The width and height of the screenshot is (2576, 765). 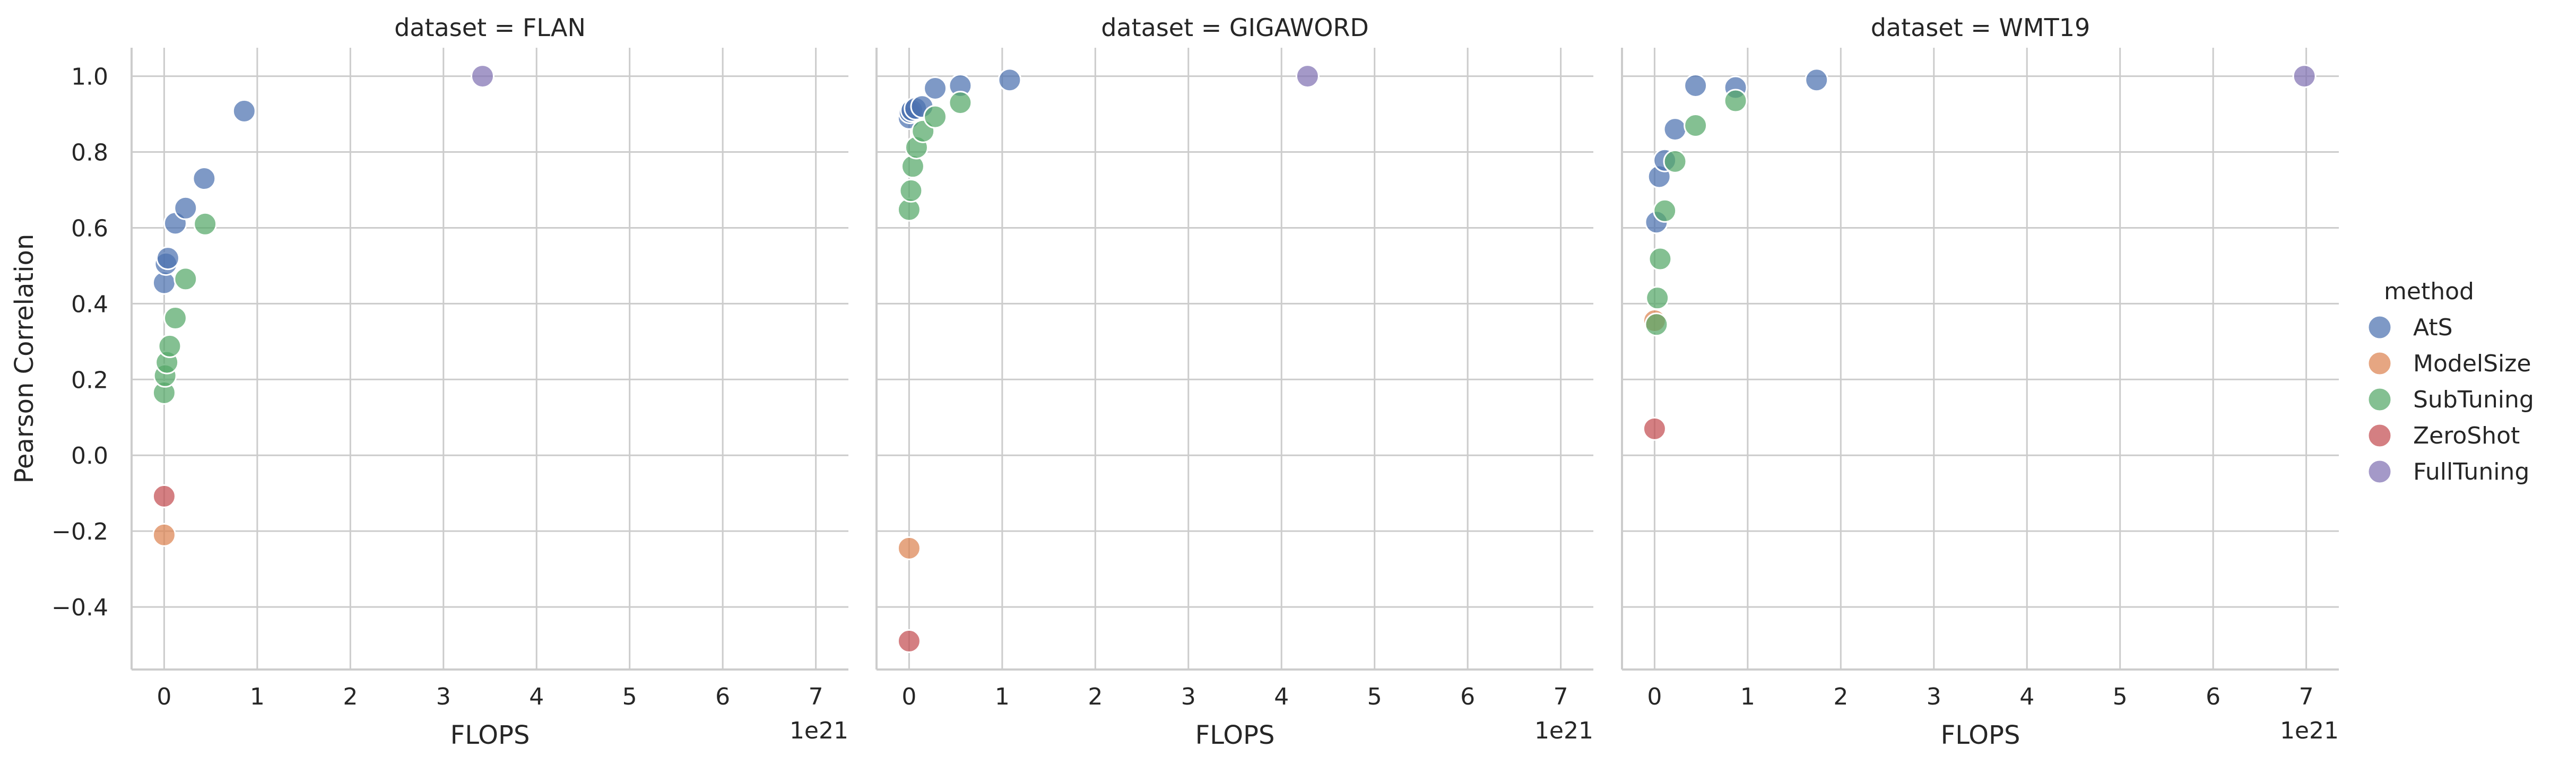 I want to click on legend-marker-modelsize, so click(x=2379, y=363).